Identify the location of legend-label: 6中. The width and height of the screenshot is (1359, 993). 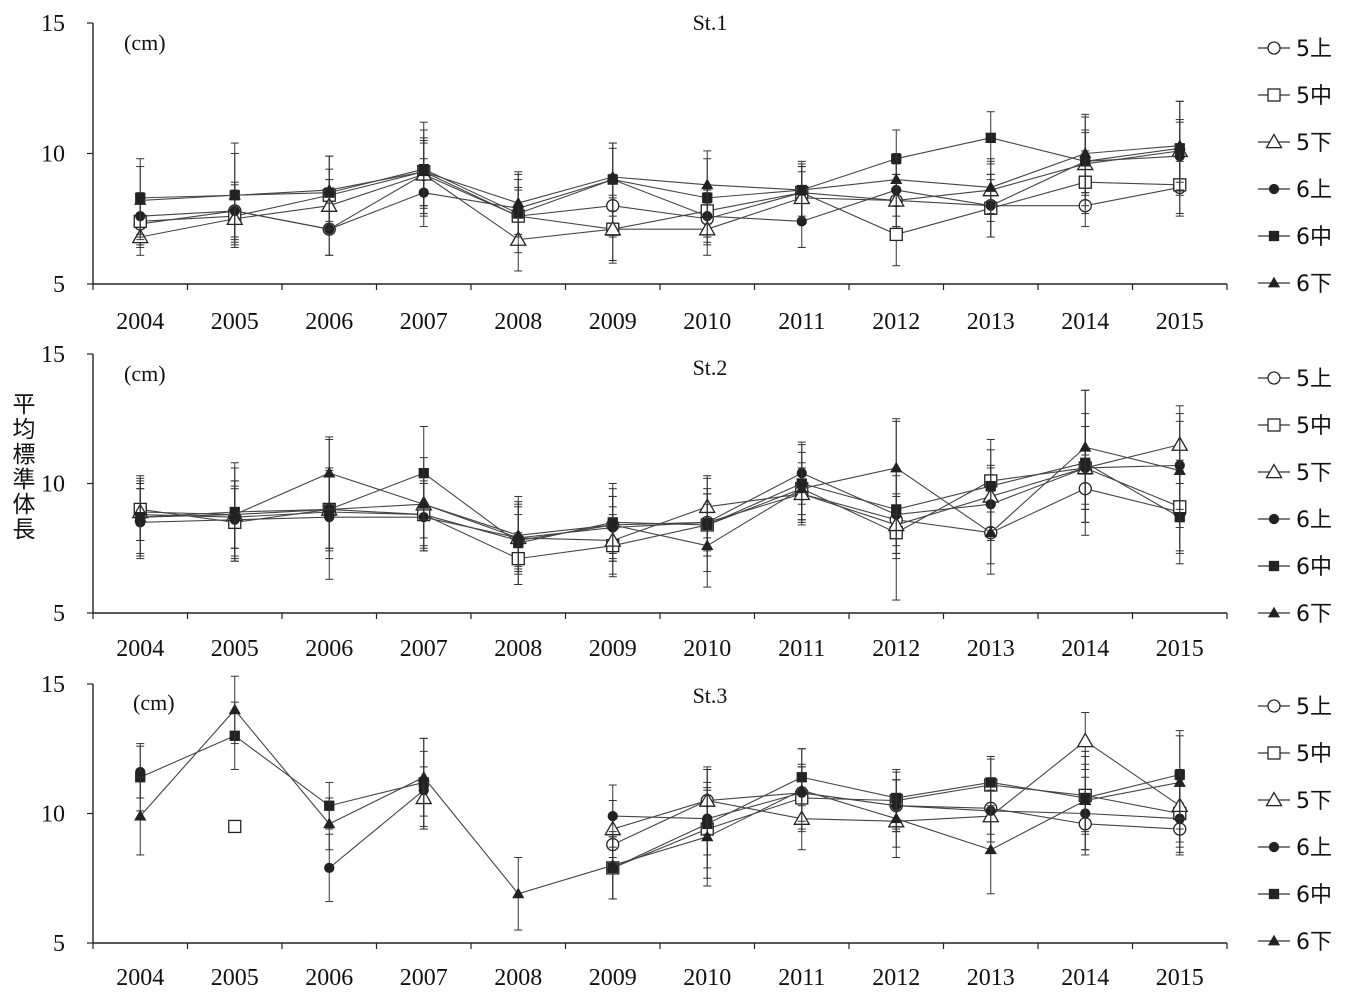
(1314, 237).